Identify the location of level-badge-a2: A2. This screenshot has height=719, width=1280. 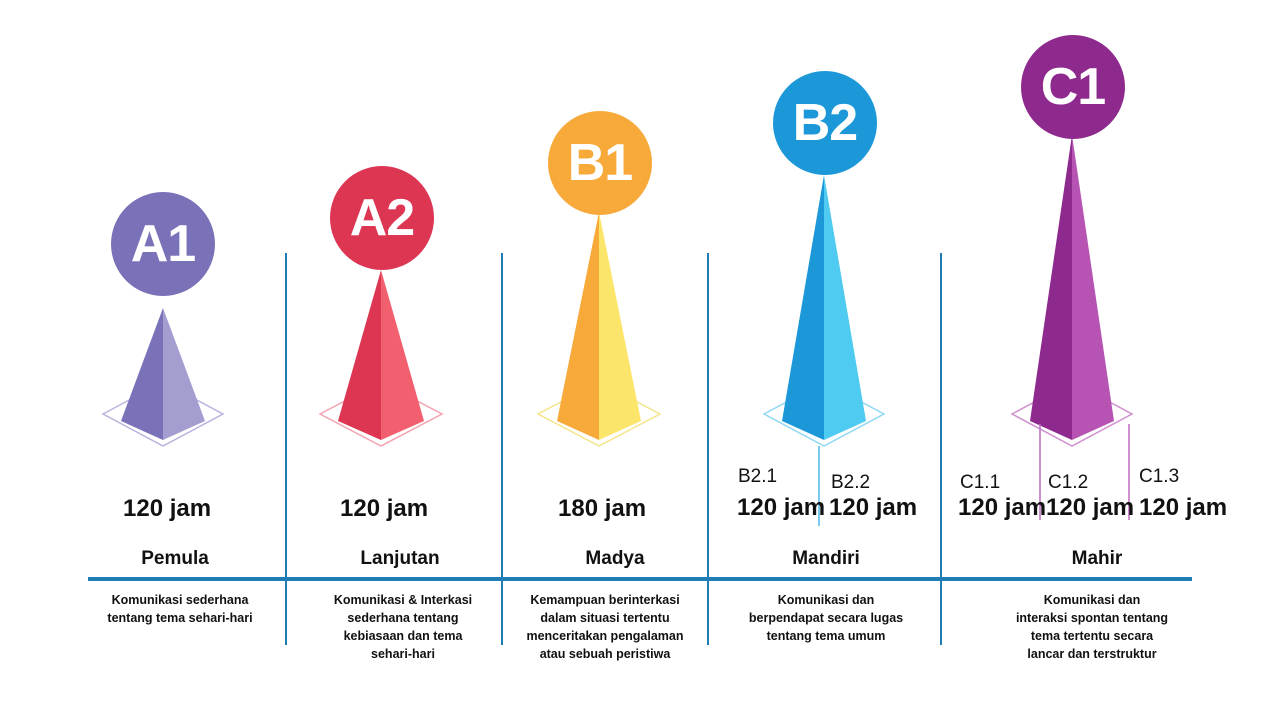
(382, 218).